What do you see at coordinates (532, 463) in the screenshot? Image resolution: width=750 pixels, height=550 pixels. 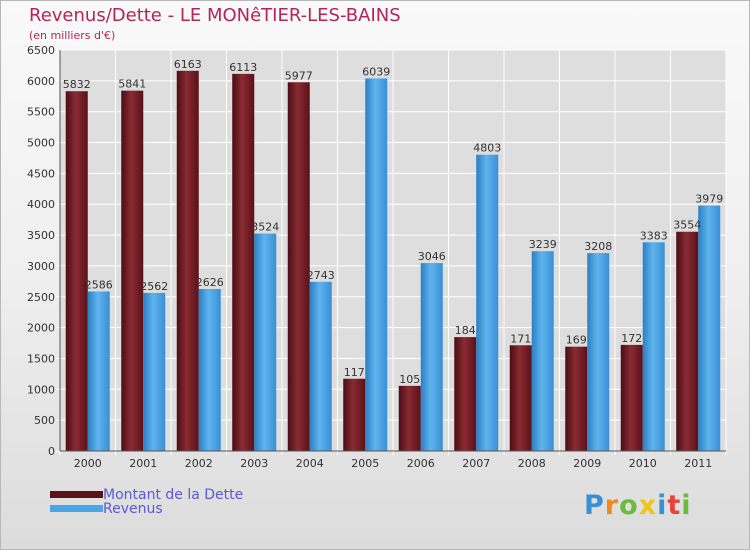 I see `x-tick-label-2008: 2008` at bounding box center [532, 463].